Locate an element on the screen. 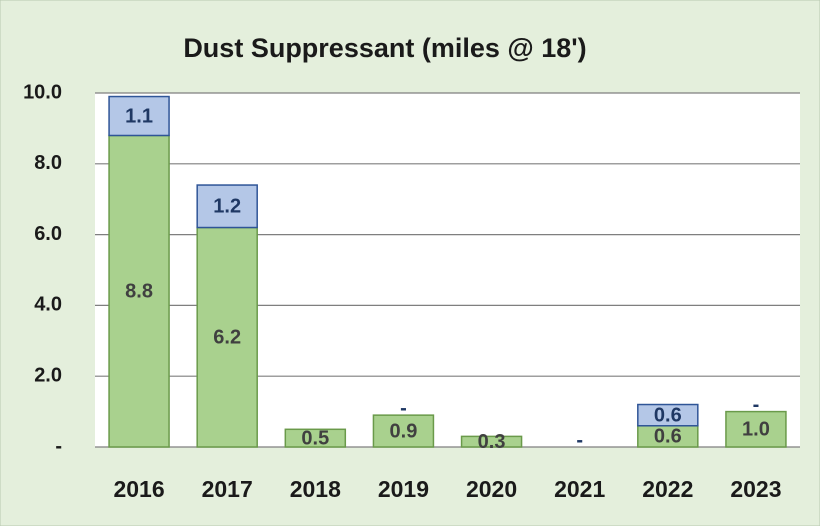 This screenshot has width=820, height=526. y-tick-label: - is located at coordinates (58, 446).